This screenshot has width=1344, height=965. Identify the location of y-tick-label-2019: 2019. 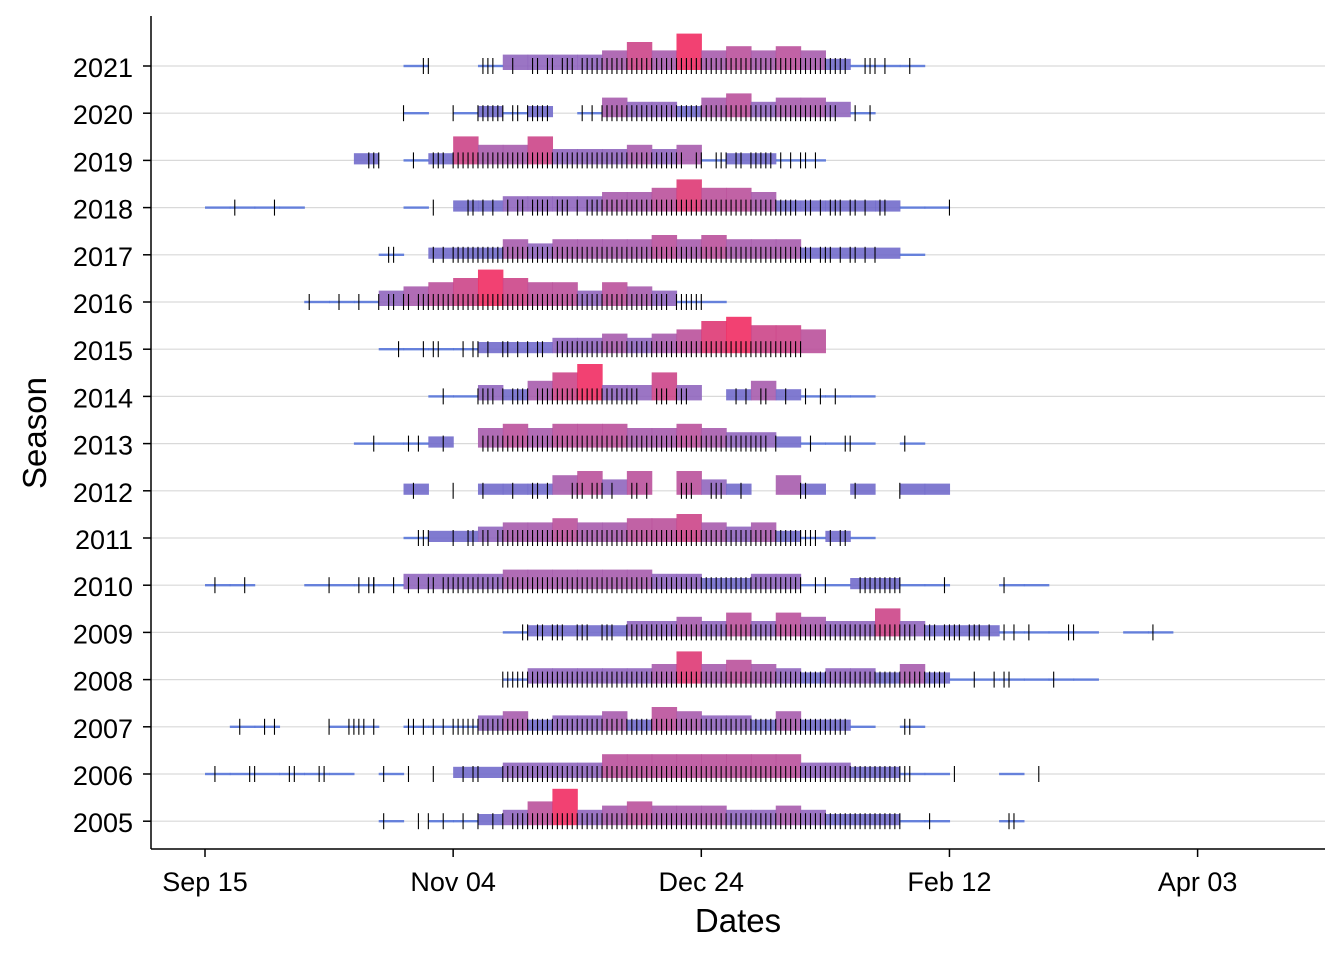
(103, 162).